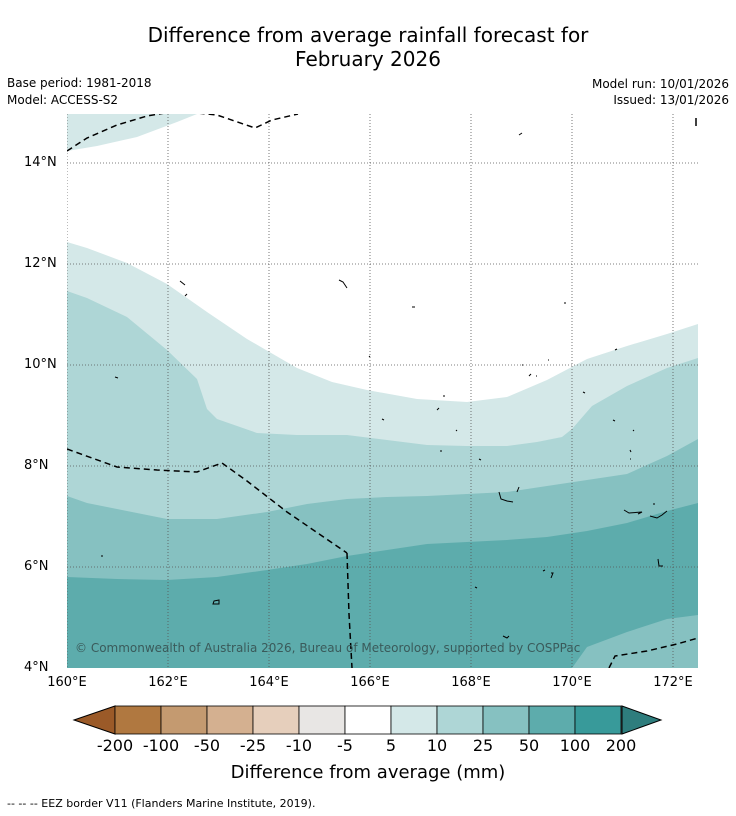  I want to click on cb-tick-minus200: -200, so click(115, 745).